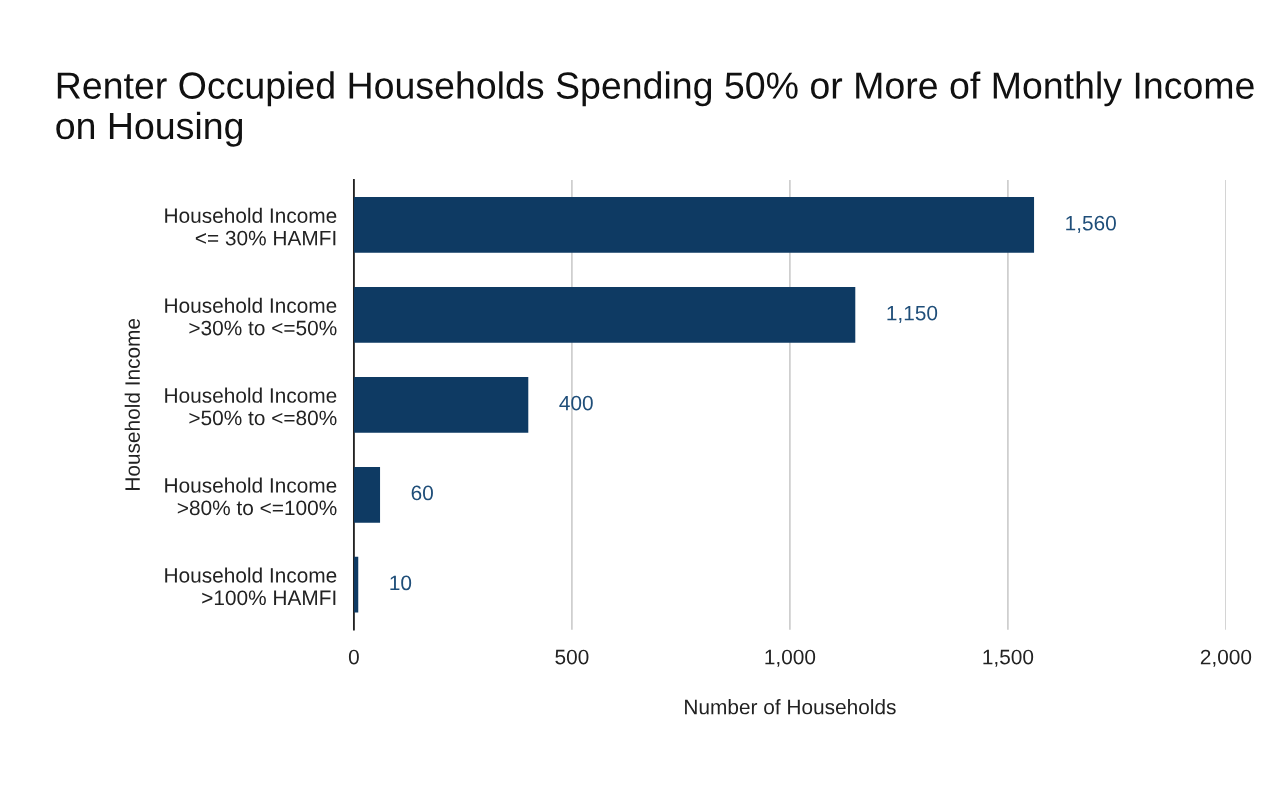  I want to click on x-axis-title: Number of Households, so click(790, 707).